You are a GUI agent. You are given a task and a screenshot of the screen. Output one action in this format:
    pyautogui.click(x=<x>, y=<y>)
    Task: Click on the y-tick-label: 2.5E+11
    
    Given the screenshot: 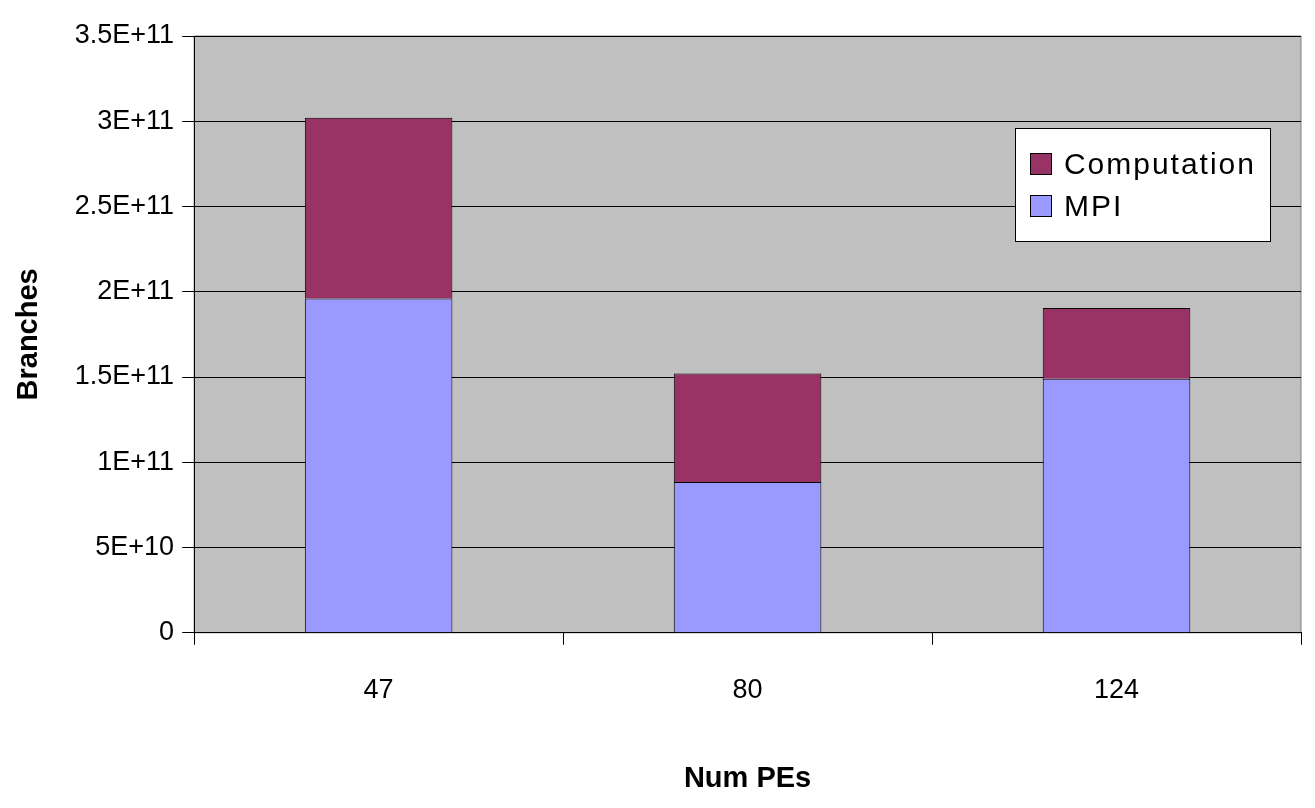 What is the action you would take?
    pyautogui.click(x=124, y=204)
    